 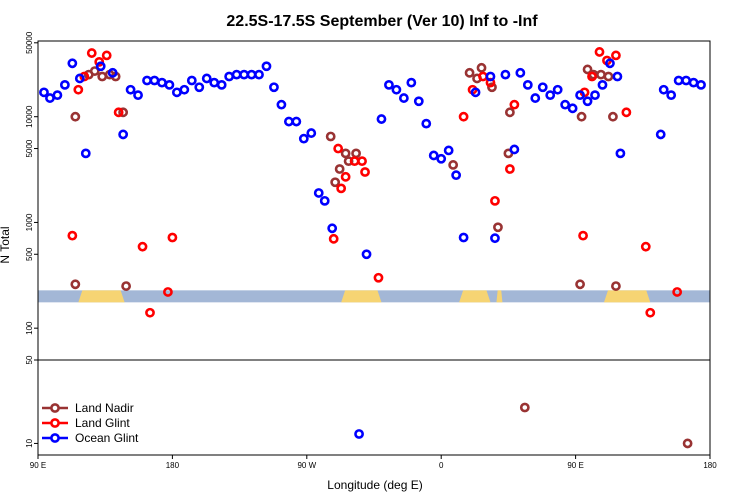 I want to click on y-tick-label: 50000, so click(x=29, y=42).